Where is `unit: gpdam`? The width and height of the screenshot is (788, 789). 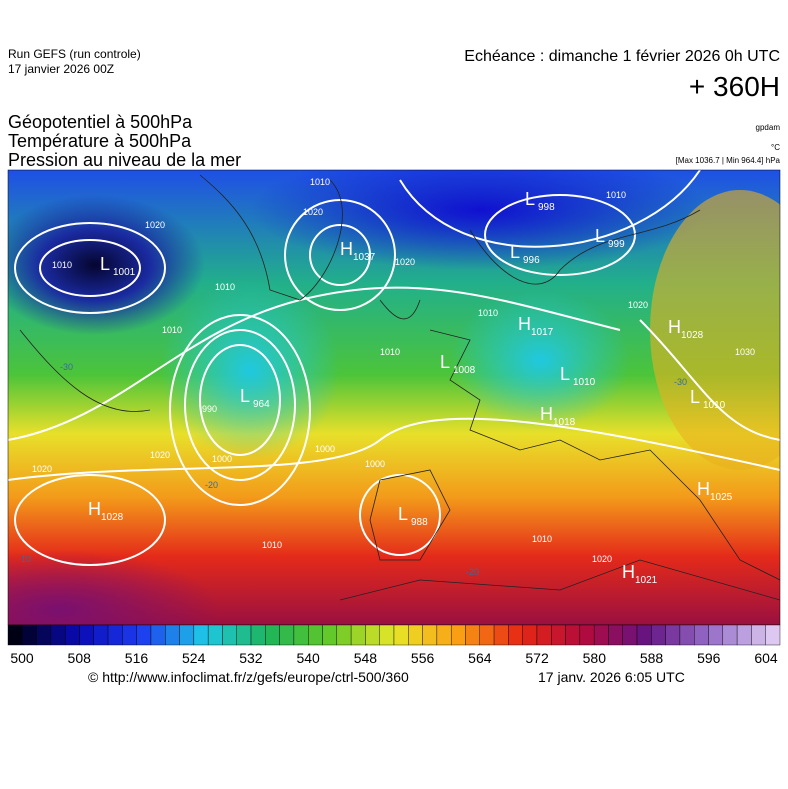 unit: gpdam is located at coordinates (768, 127).